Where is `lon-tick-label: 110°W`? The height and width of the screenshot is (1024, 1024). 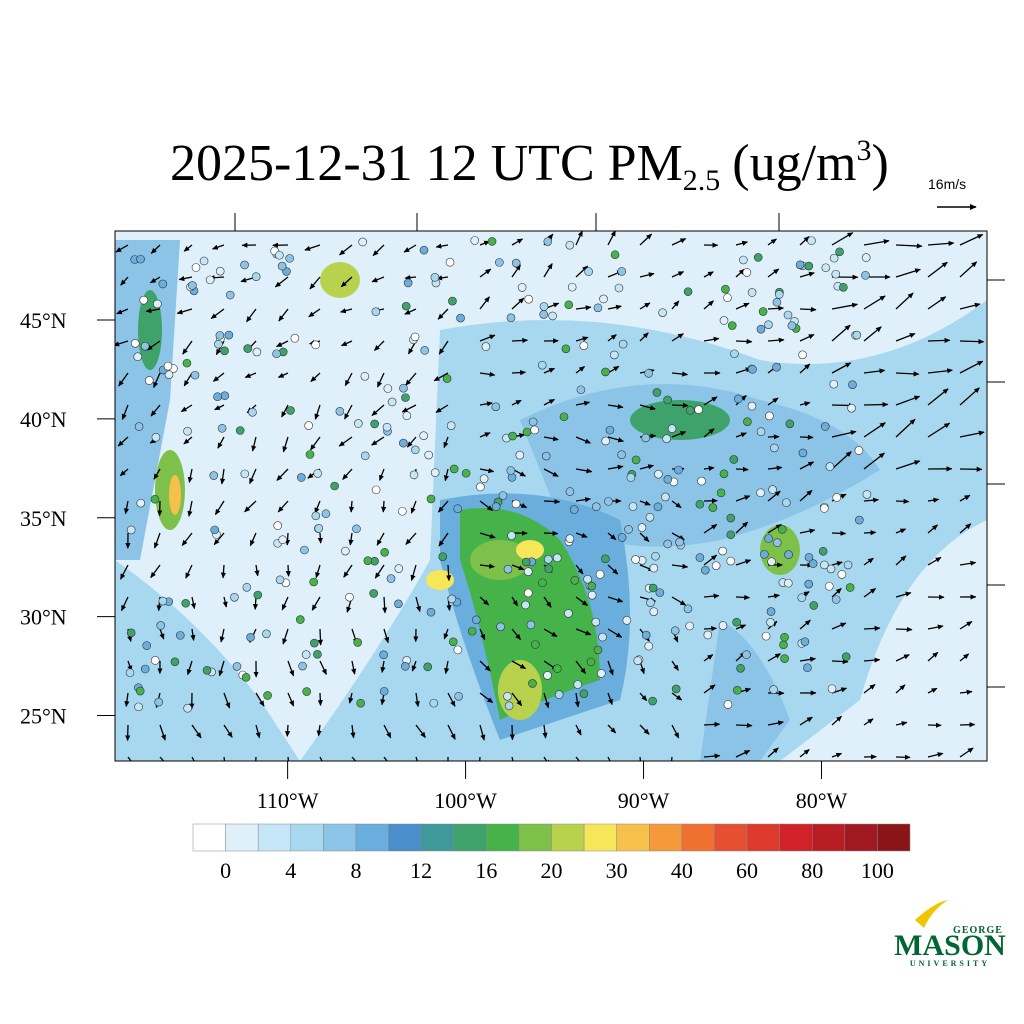
lon-tick-label: 110°W is located at coordinates (288, 800).